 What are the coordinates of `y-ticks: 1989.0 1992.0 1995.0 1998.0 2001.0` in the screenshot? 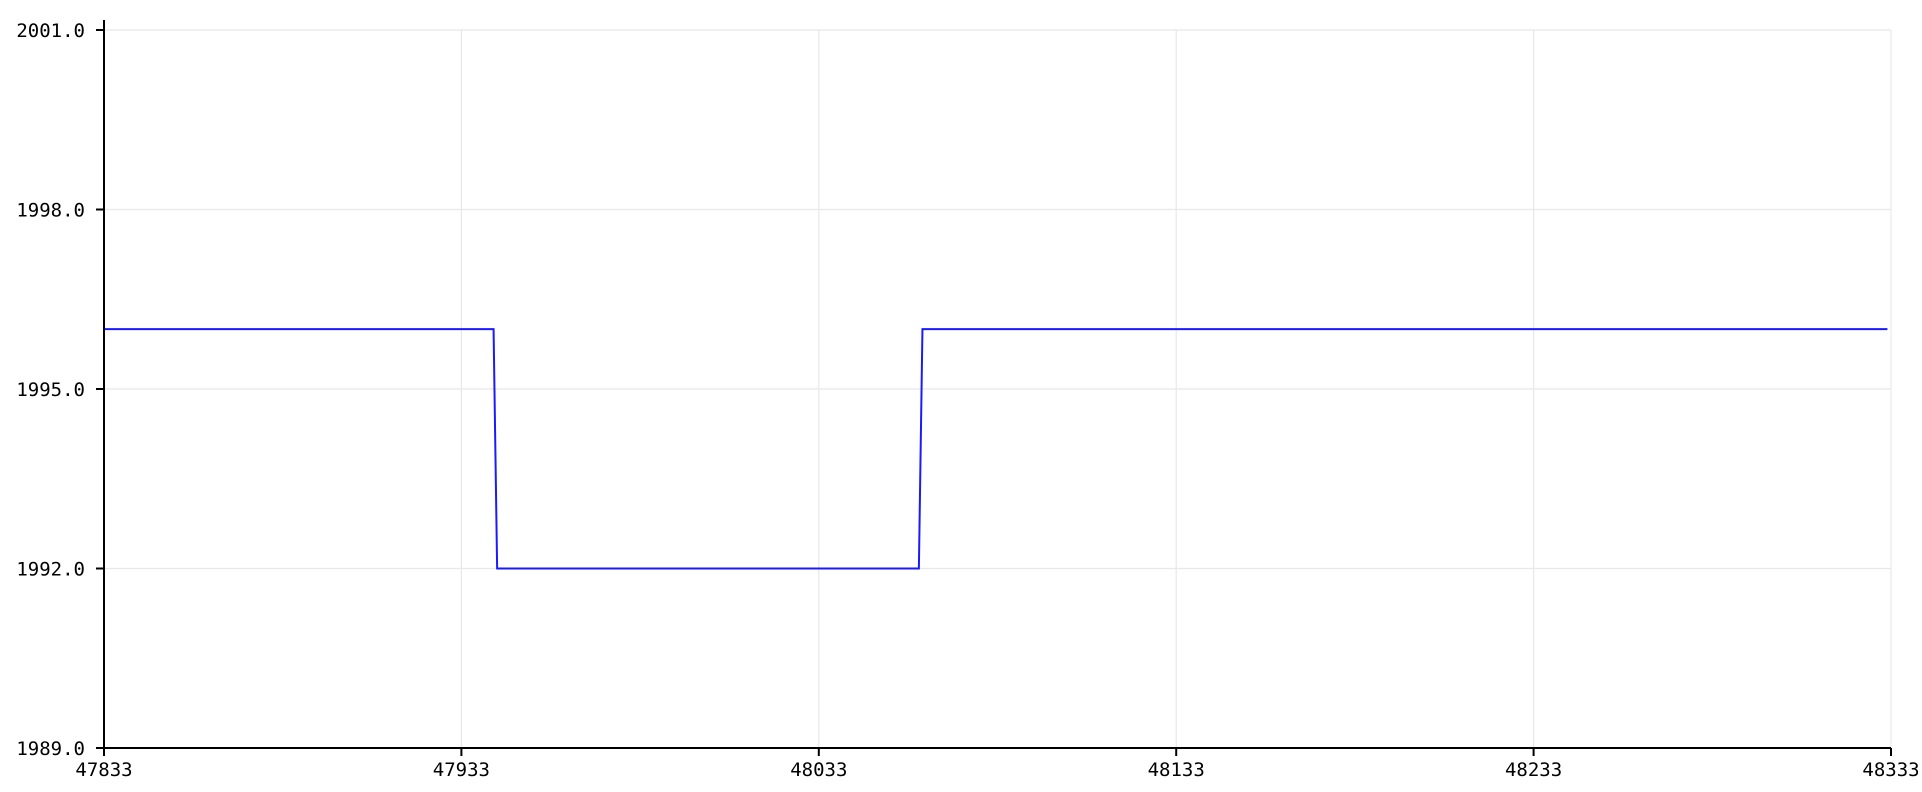 It's located at (60, 390).